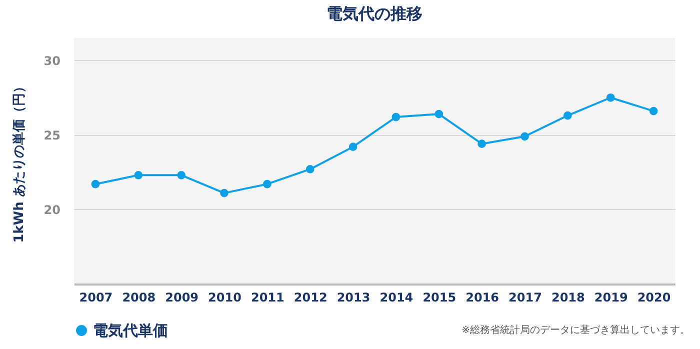  Describe the element at coordinates (130, 331) in the screenshot. I see `legend-label: 電気代単価` at that location.